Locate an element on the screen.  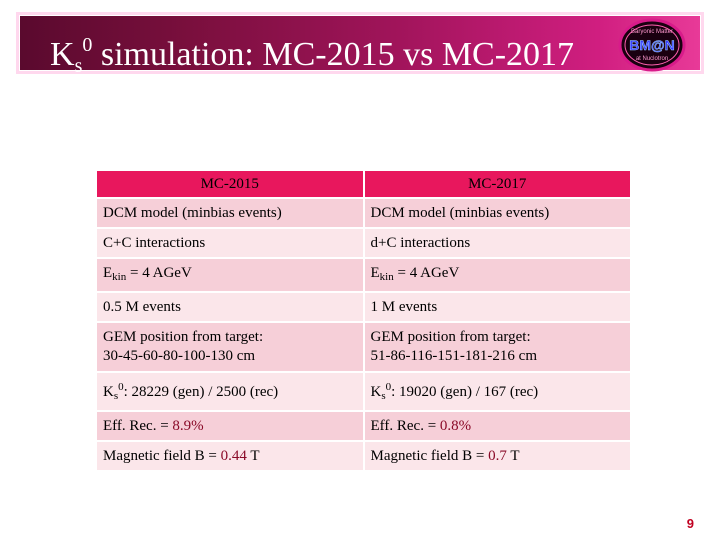
cell-eff-2017: Eff. Rec. = 0.8% is located at coordinates (497, 426).